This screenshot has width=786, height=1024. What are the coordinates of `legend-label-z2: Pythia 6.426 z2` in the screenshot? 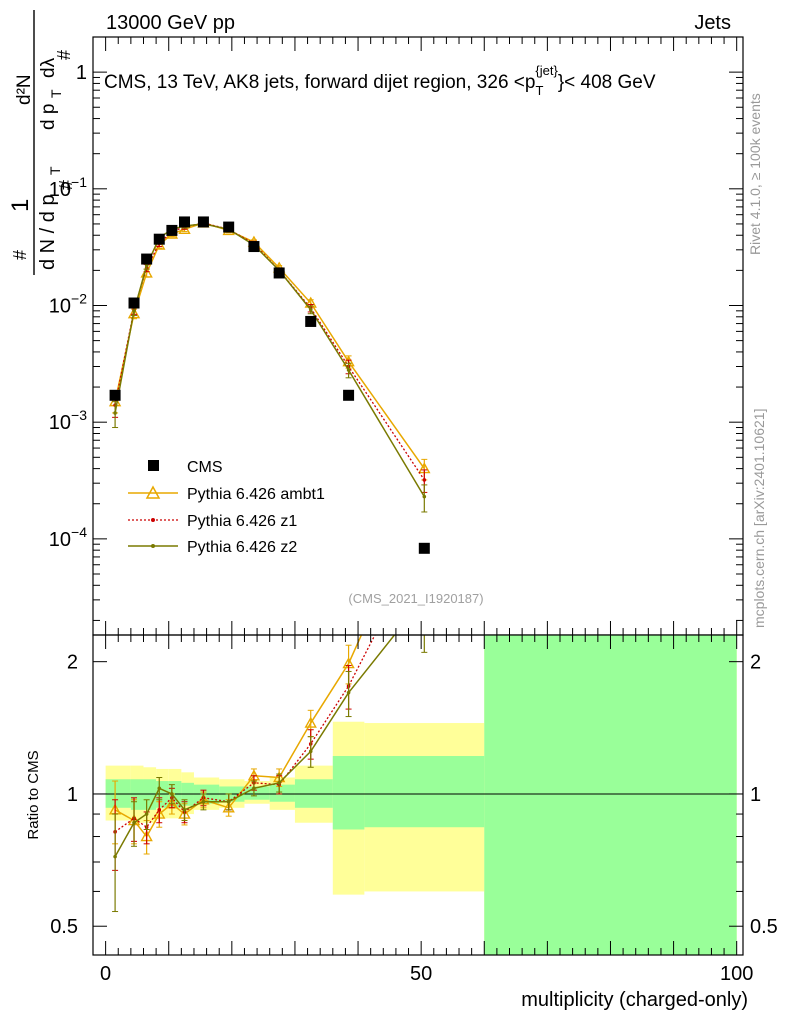 It's located at (242, 547).